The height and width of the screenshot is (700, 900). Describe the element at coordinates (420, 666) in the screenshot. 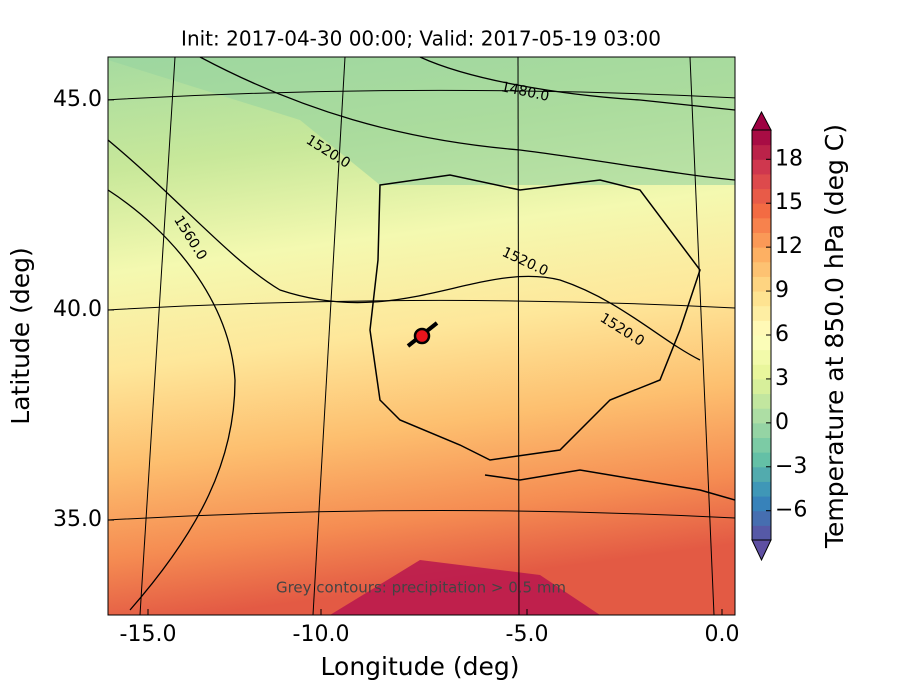

I see `x-axis-label: Longitude (deg)` at that location.